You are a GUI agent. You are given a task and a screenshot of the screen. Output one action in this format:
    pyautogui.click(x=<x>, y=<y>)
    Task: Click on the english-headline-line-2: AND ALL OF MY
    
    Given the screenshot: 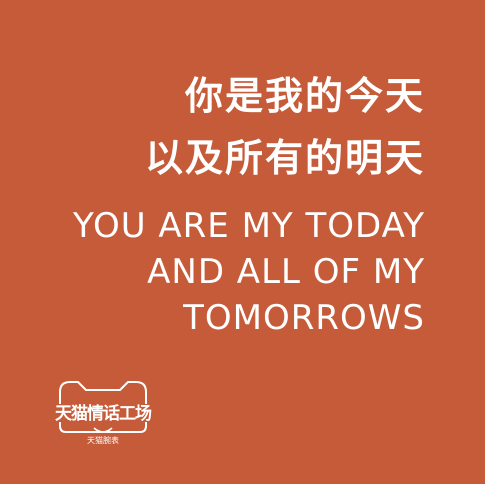 What is the action you would take?
    pyautogui.click(x=286, y=272)
    